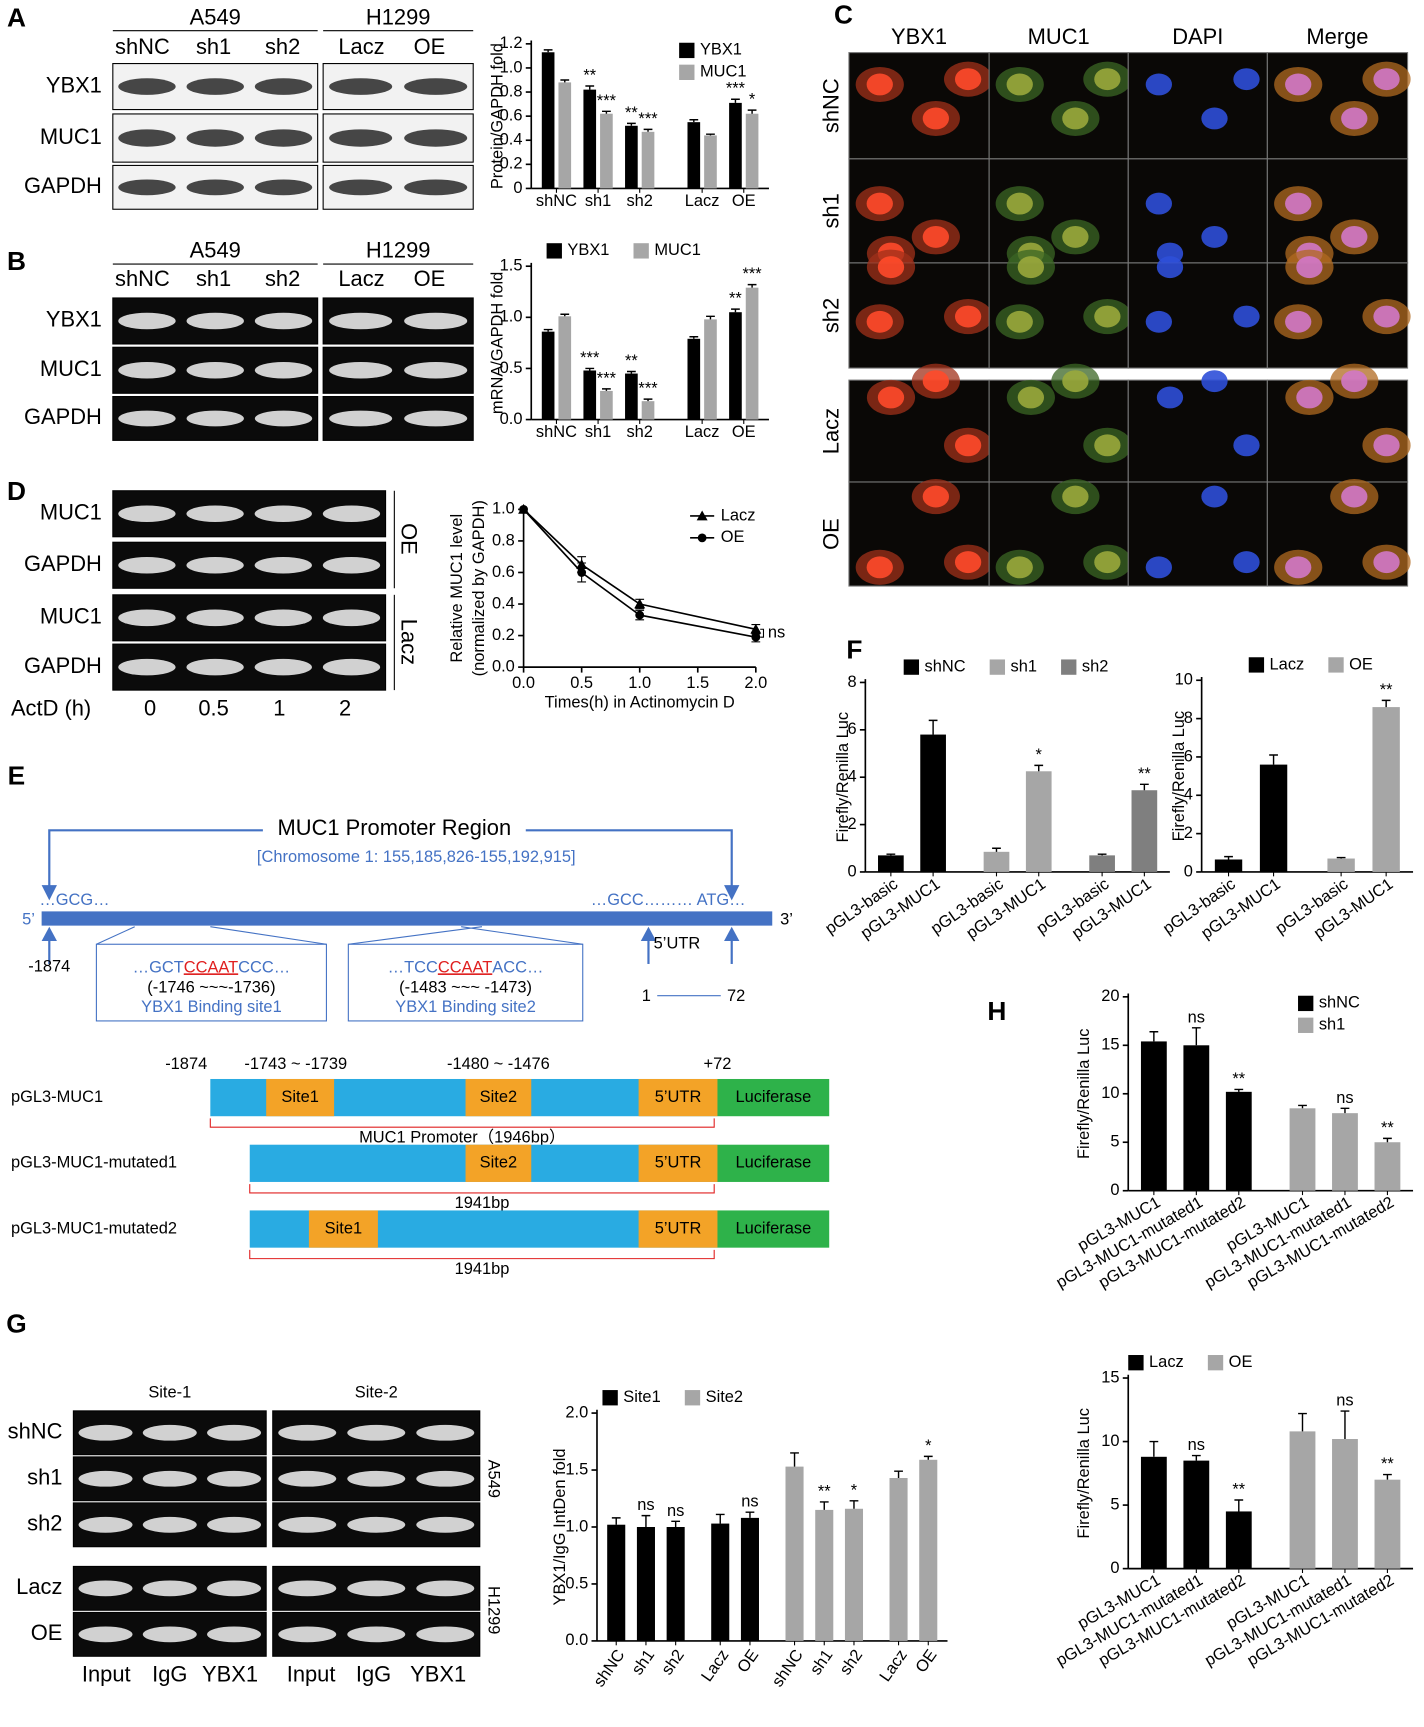  I want to click on length-bracket, so click(482, 1254).